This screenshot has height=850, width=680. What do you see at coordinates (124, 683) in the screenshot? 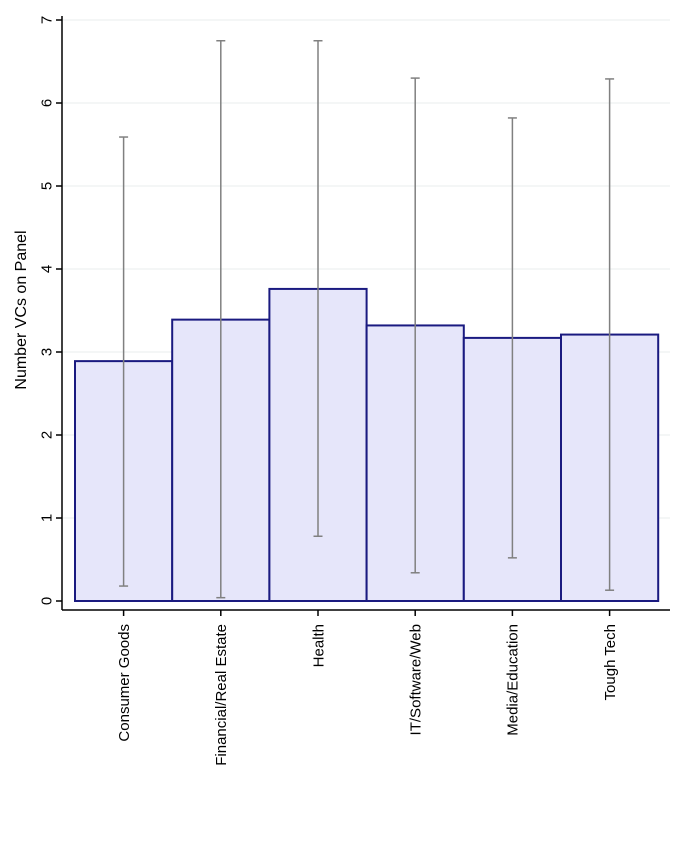
I see `x-tick-label: Consumer Goods` at bounding box center [124, 683].